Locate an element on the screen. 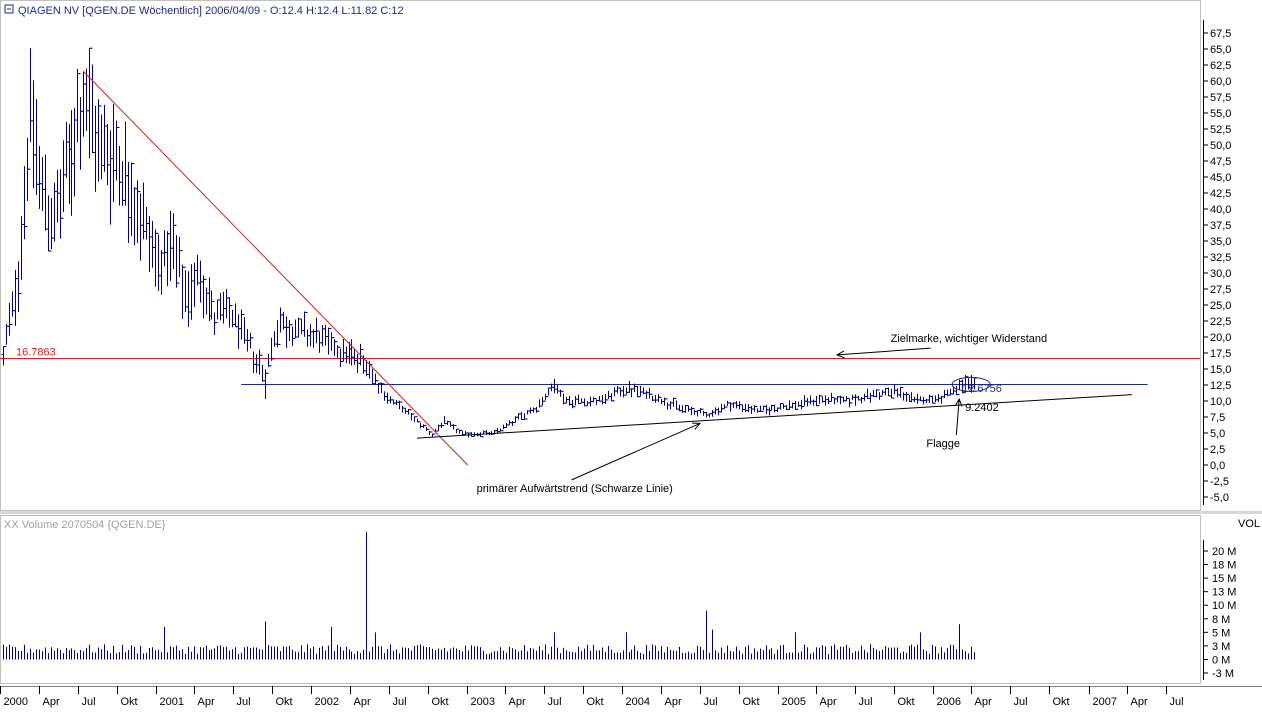 The height and width of the screenshot is (715, 1262). price-tick-label: 55,0 is located at coordinates (1220, 114).